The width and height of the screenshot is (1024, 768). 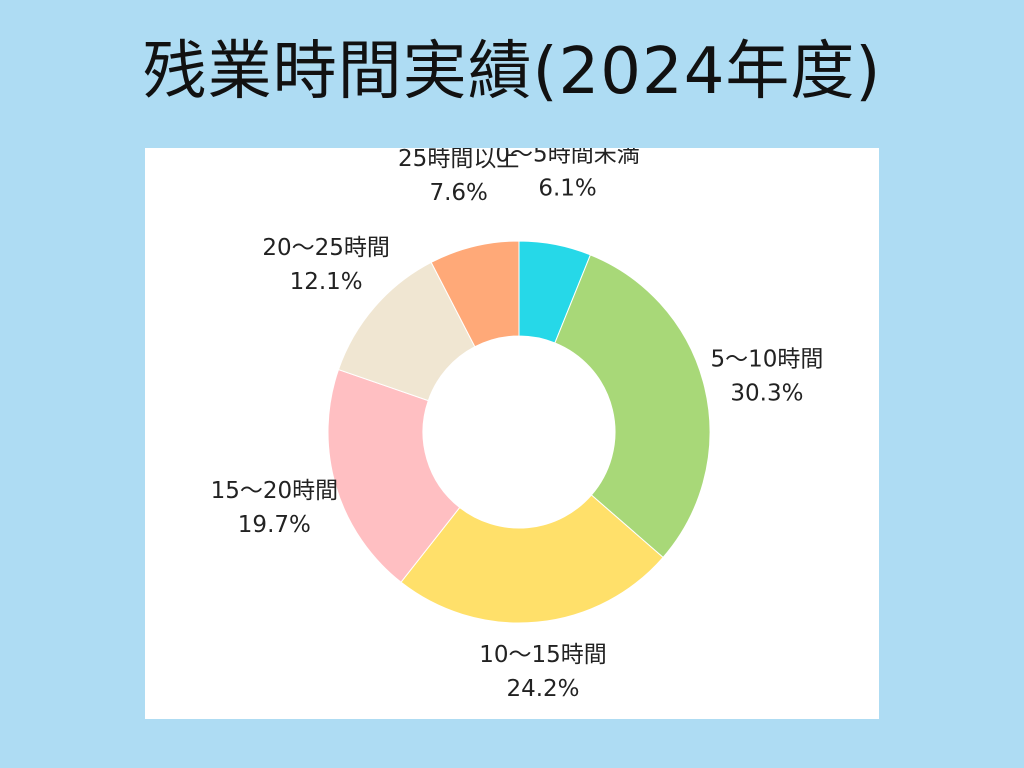 I want to click on slice-label-2: 5～10時間 30.3%, so click(x=767, y=376).